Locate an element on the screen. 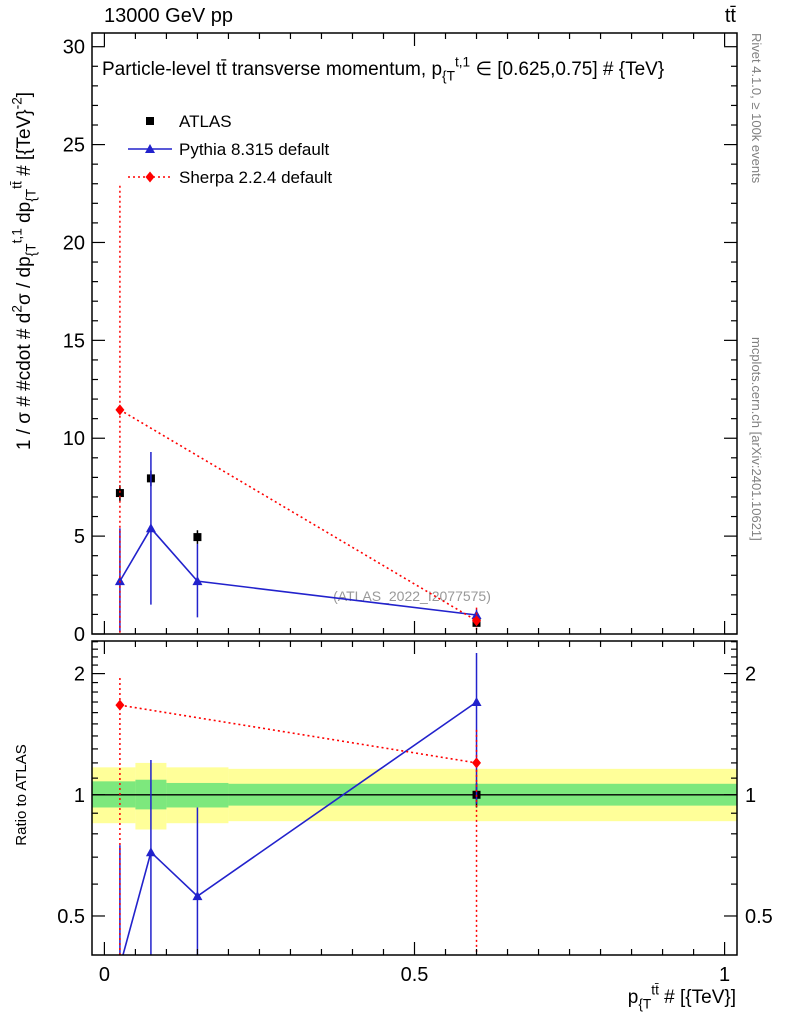 The width and height of the screenshot is (786, 1024). main-y-tick-label: 10 is located at coordinates (74, 439).